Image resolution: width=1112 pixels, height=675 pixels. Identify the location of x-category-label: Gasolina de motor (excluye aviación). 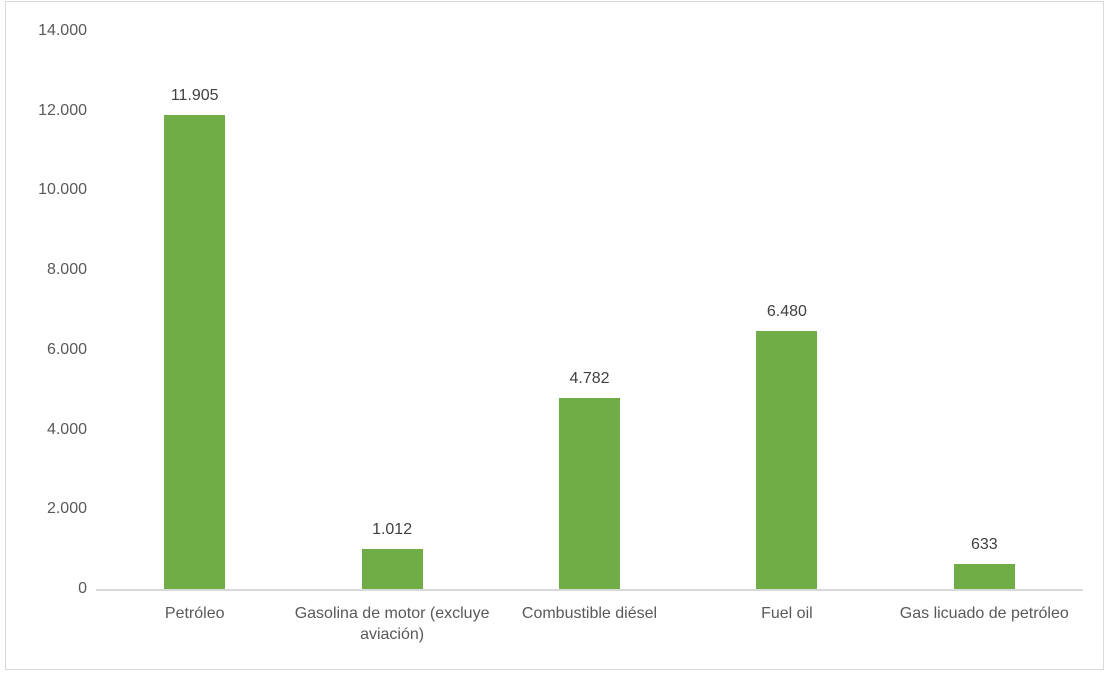
(392, 624).